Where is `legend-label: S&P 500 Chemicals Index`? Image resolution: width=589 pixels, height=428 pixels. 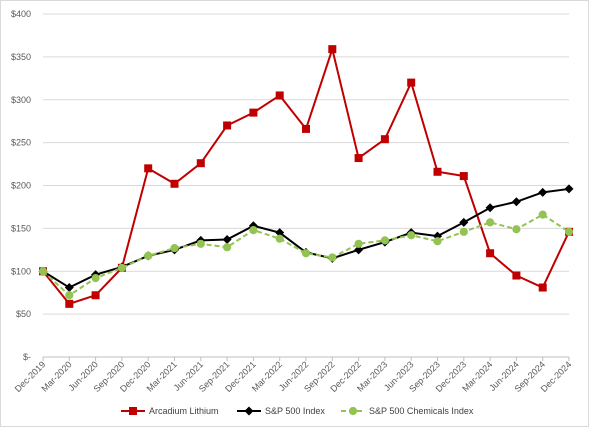
legend-label: S&P 500 Chemicals Index is located at coordinates (421, 411).